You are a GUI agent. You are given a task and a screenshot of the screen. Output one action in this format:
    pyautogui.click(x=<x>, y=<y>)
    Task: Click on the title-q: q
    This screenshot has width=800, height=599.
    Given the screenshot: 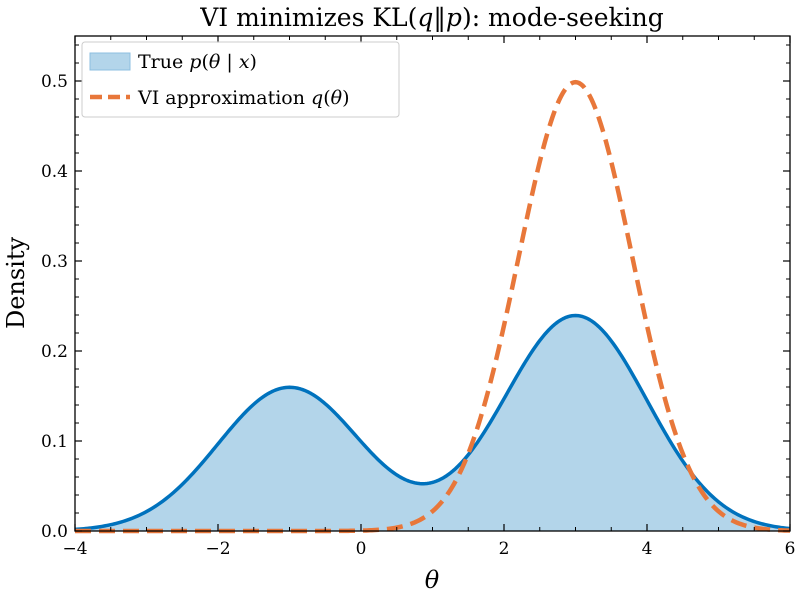 What is the action you would take?
    pyautogui.click(x=425, y=17)
    